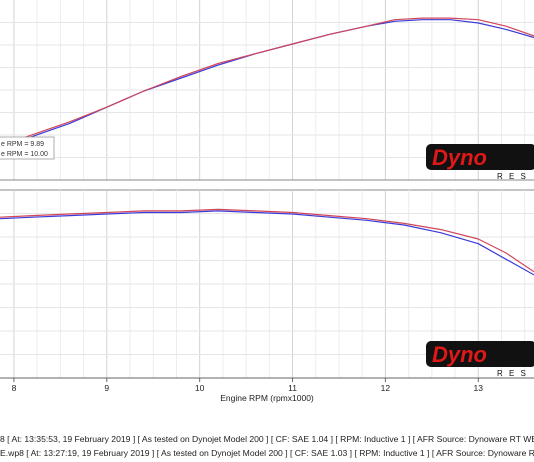 This screenshot has height=462, width=534. I want to click on legend-entry: e RPM = 10.00, so click(24, 154).